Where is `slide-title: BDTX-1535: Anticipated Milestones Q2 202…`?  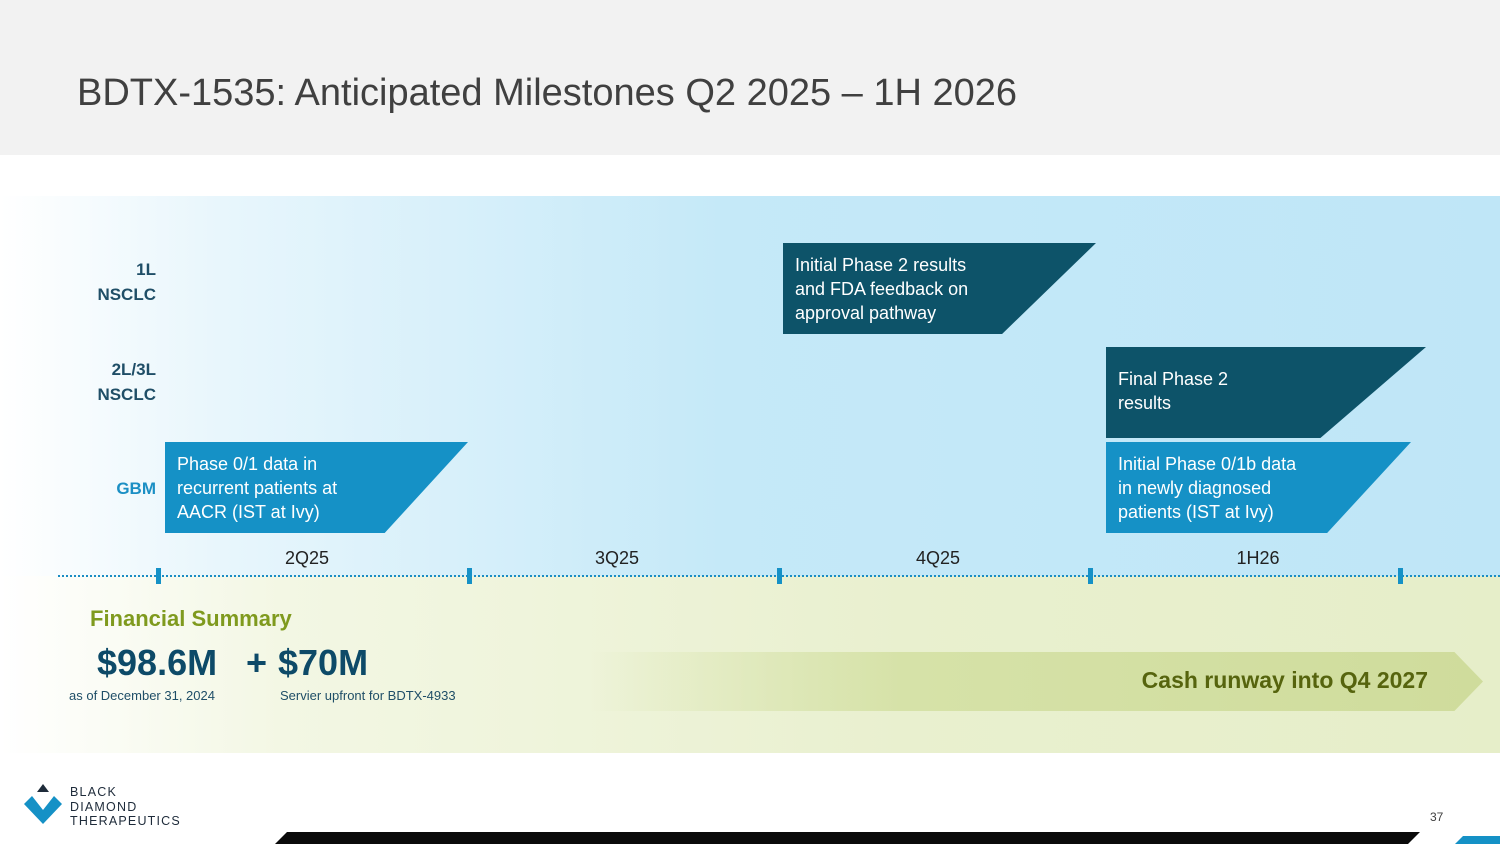
slide-title: BDTX-1535: Anticipated Milestones Q2 202… is located at coordinates (547, 93).